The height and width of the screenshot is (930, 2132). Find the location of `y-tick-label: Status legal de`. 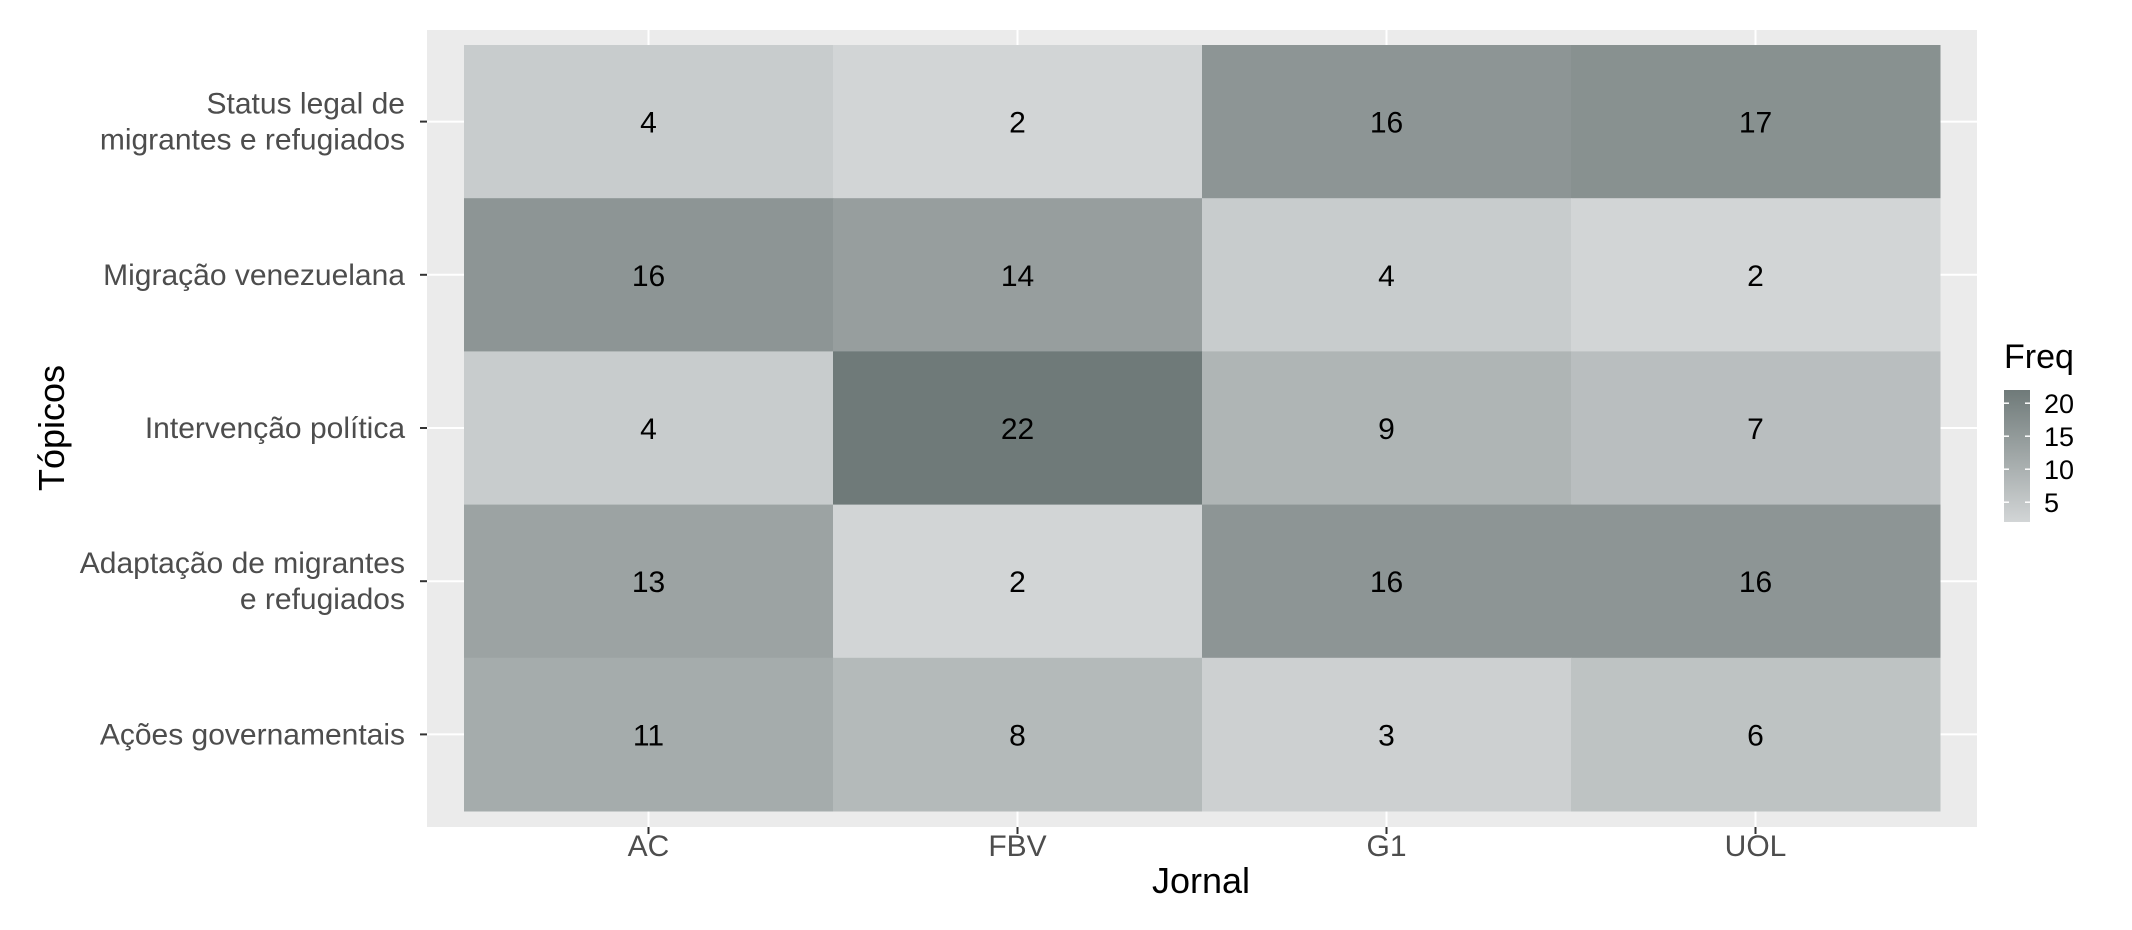

y-tick-label: Status legal de is located at coordinates (306, 104).